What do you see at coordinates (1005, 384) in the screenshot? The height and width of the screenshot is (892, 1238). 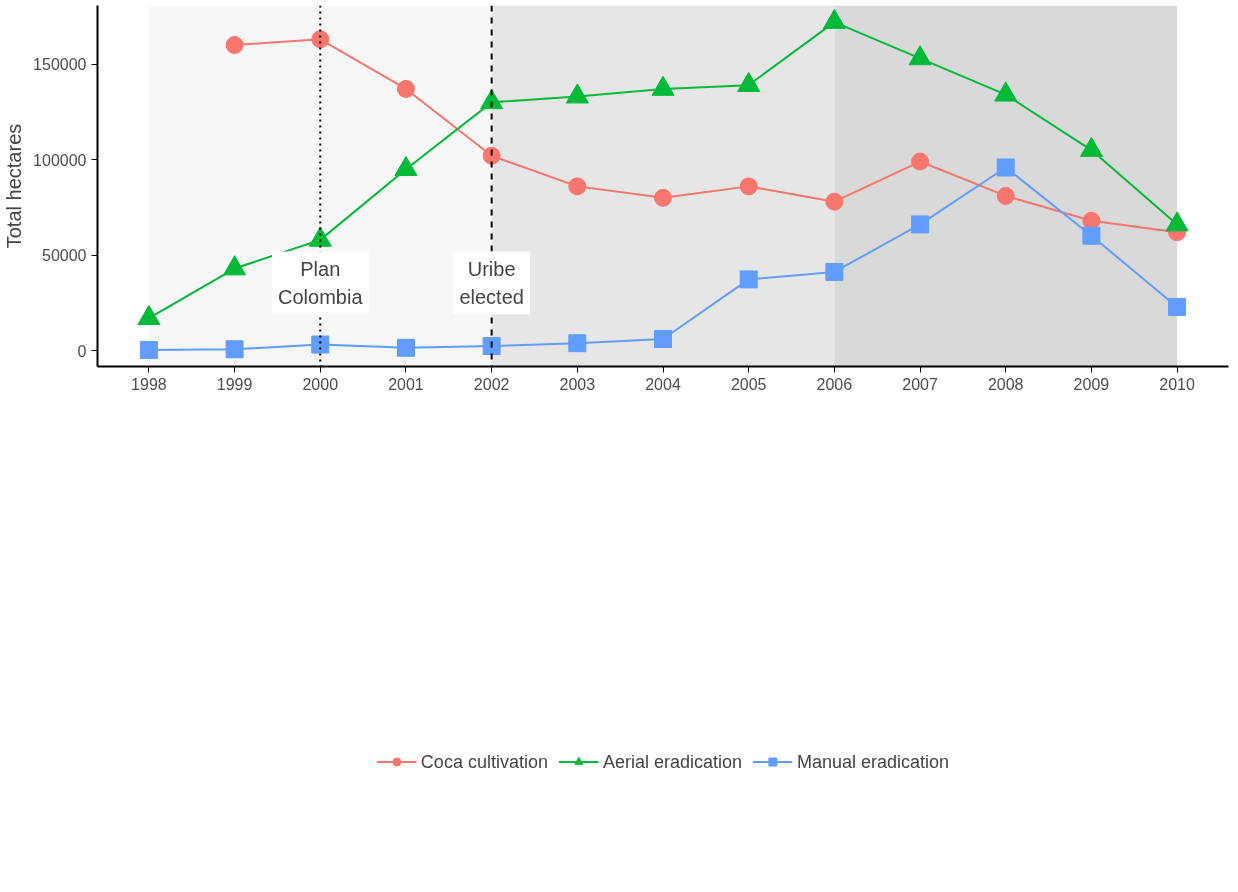 I see `x-tick-label: 2008` at bounding box center [1005, 384].